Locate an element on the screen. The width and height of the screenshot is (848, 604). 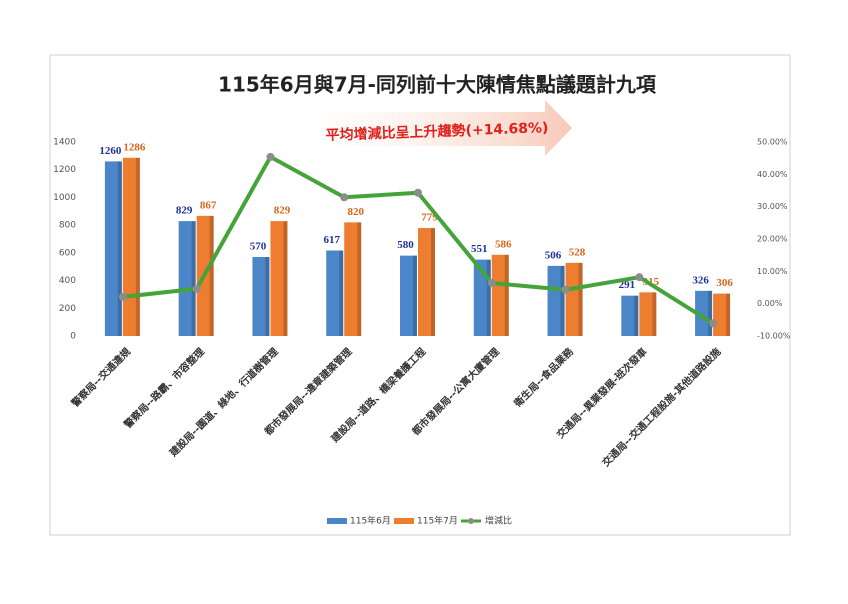
value-label: 617 is located at coordinates (331, 240).